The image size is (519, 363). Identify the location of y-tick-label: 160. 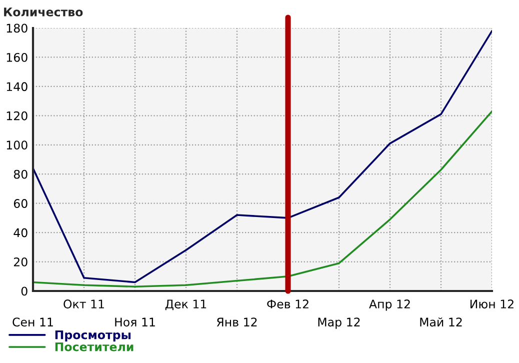
(17, 57).